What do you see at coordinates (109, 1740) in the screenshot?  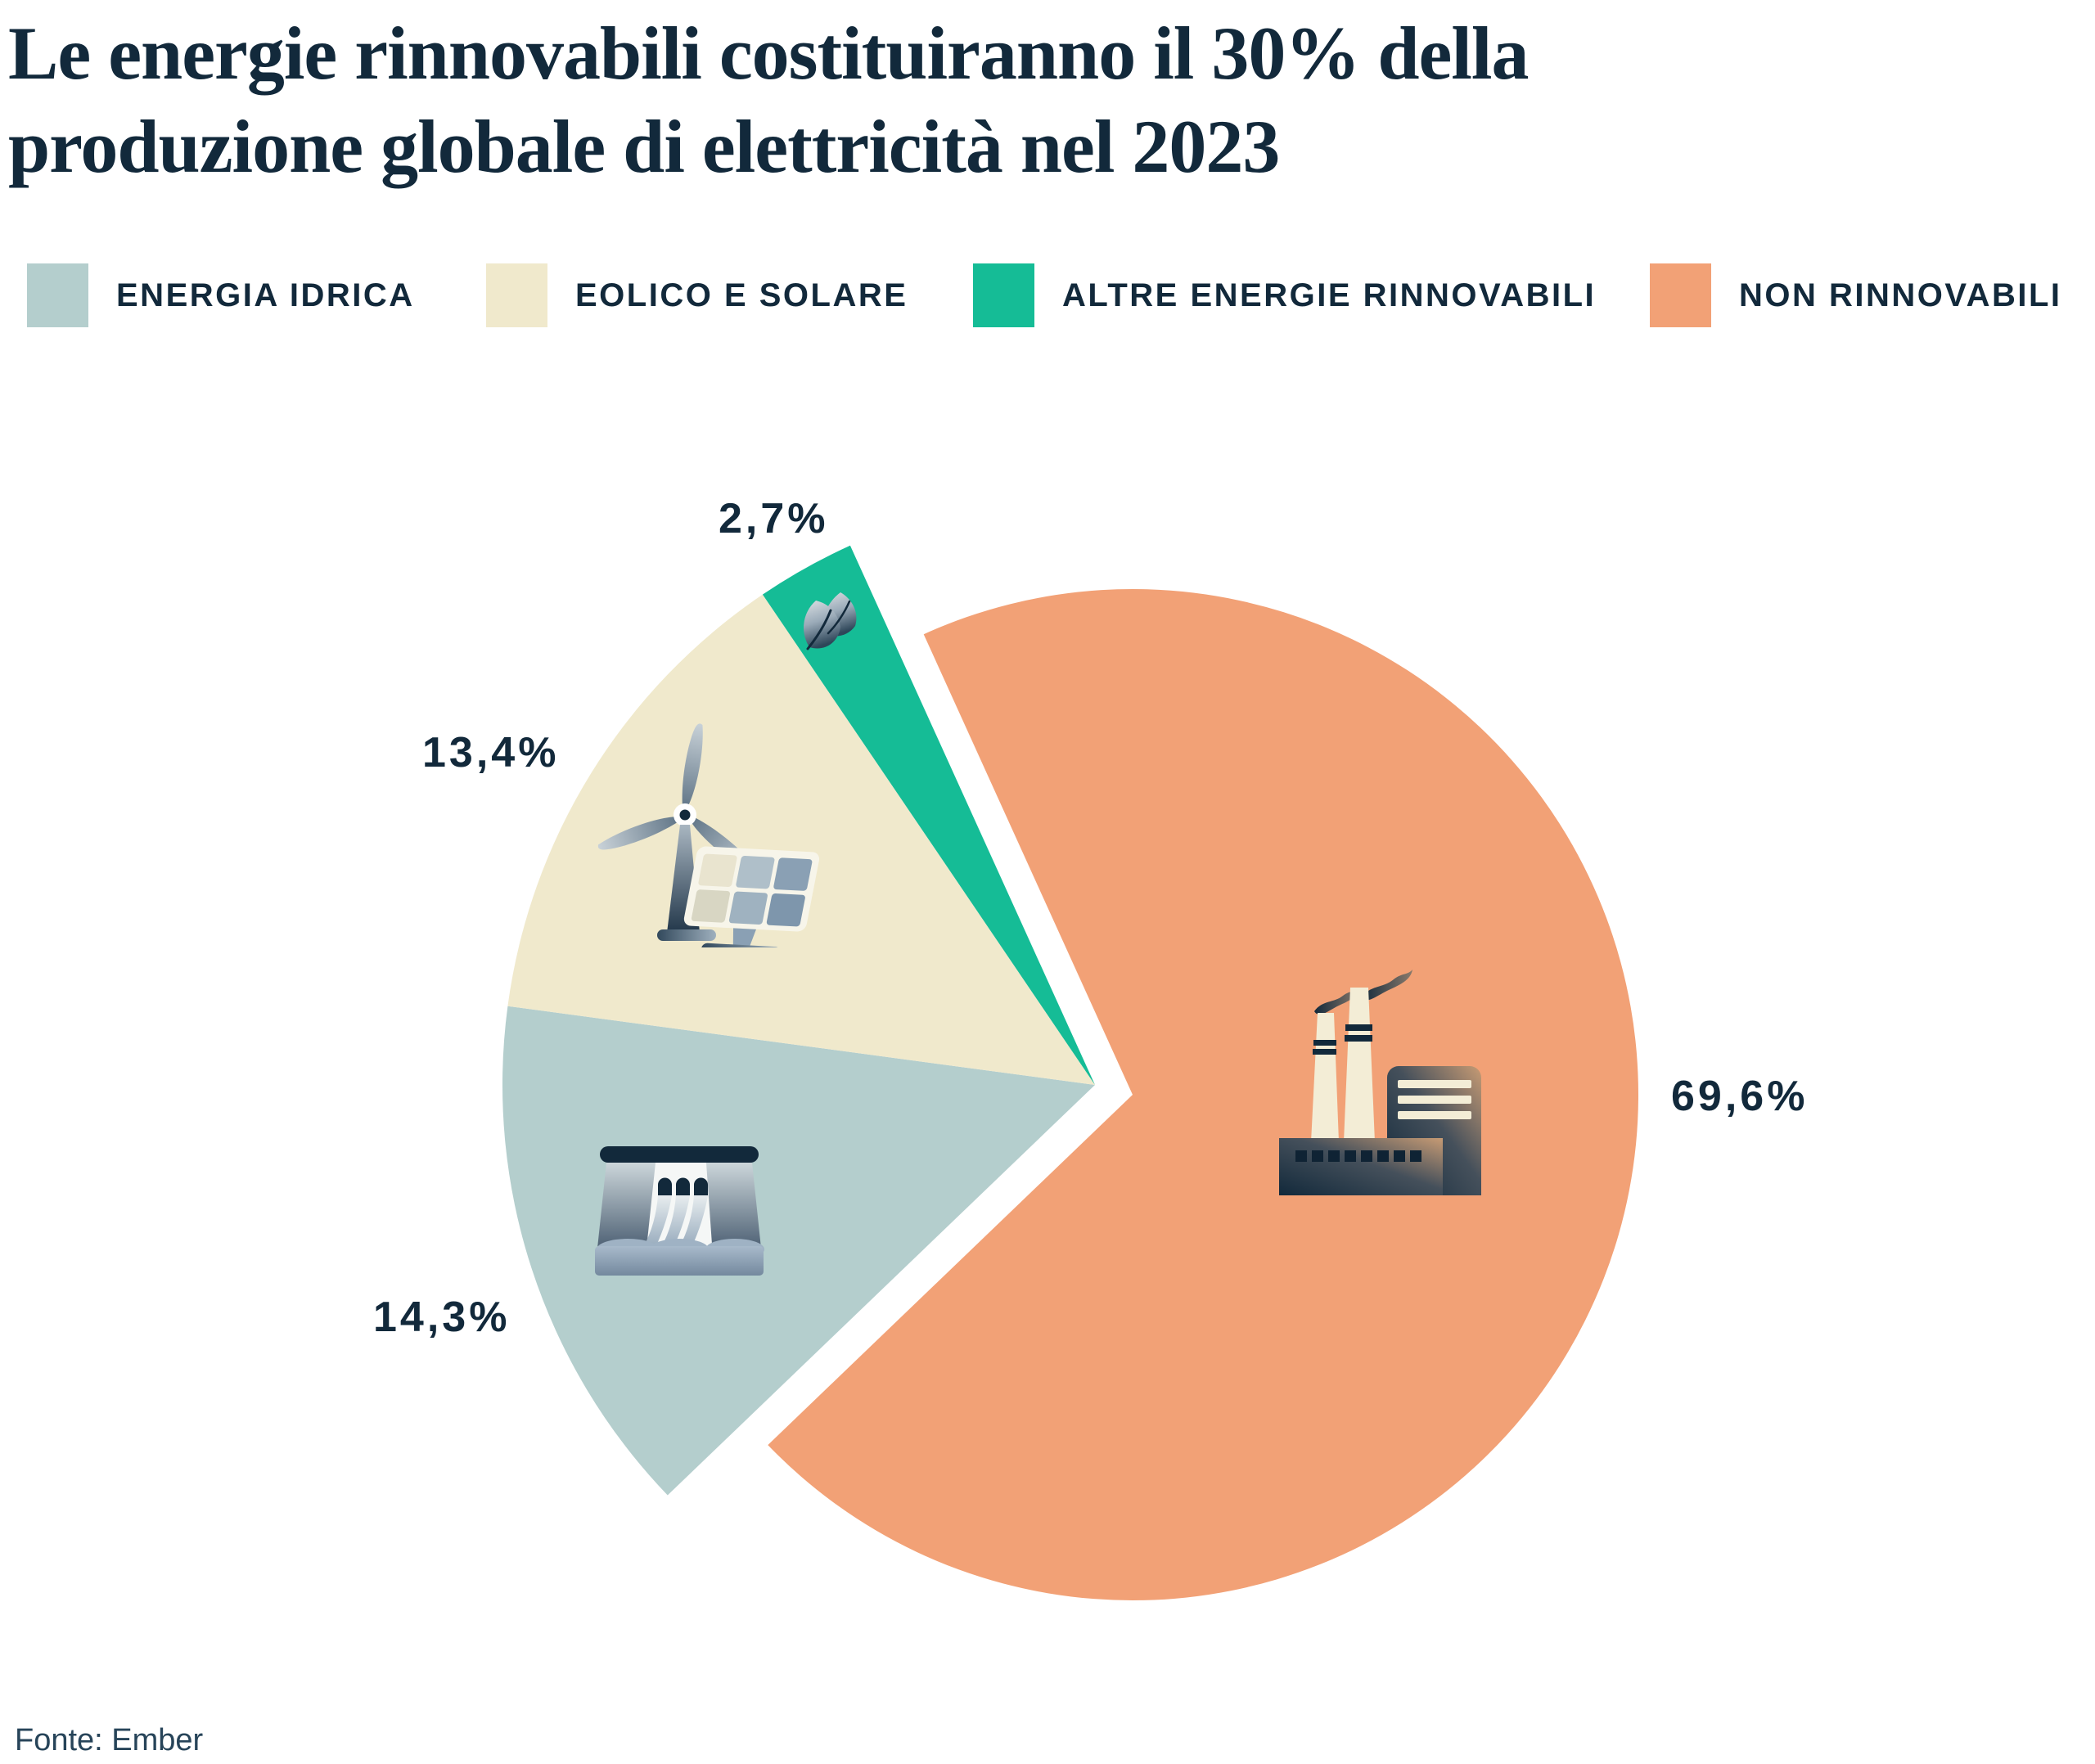 I see `source-note: Fonte: Ember` at bounding box center [109, 1740].